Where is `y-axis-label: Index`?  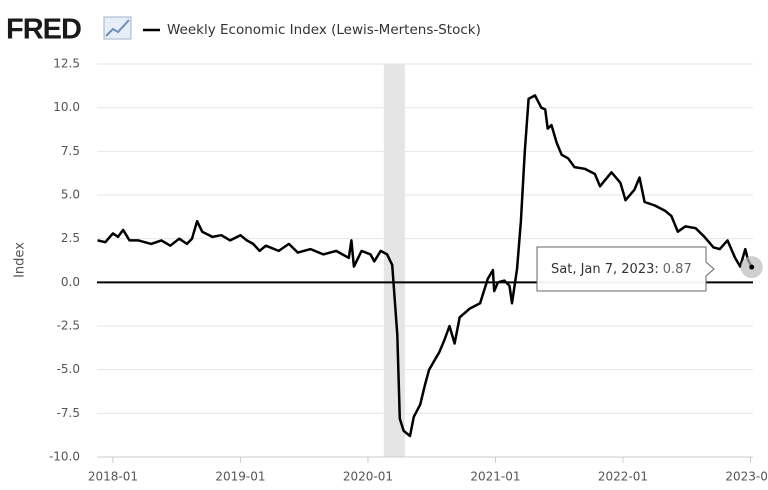
y-axis-label: Index is located at coordinates (20, 260).